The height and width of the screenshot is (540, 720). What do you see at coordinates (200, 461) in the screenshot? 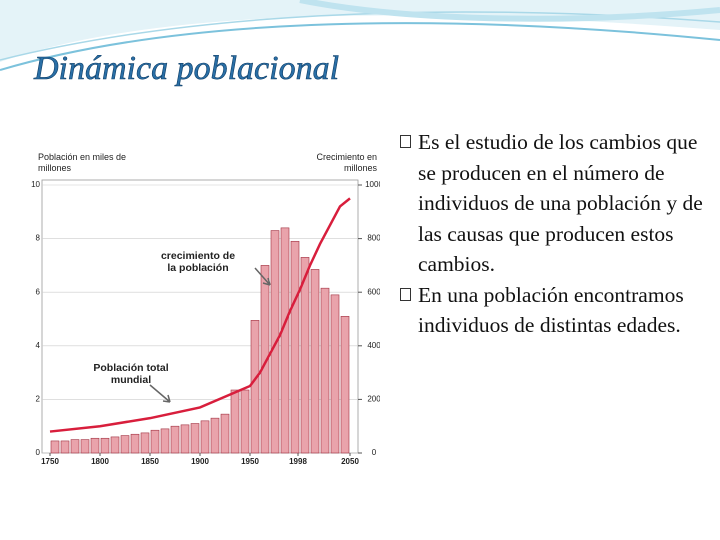
I see `x-tick-label: 1900` at bounding box center [200, 461].